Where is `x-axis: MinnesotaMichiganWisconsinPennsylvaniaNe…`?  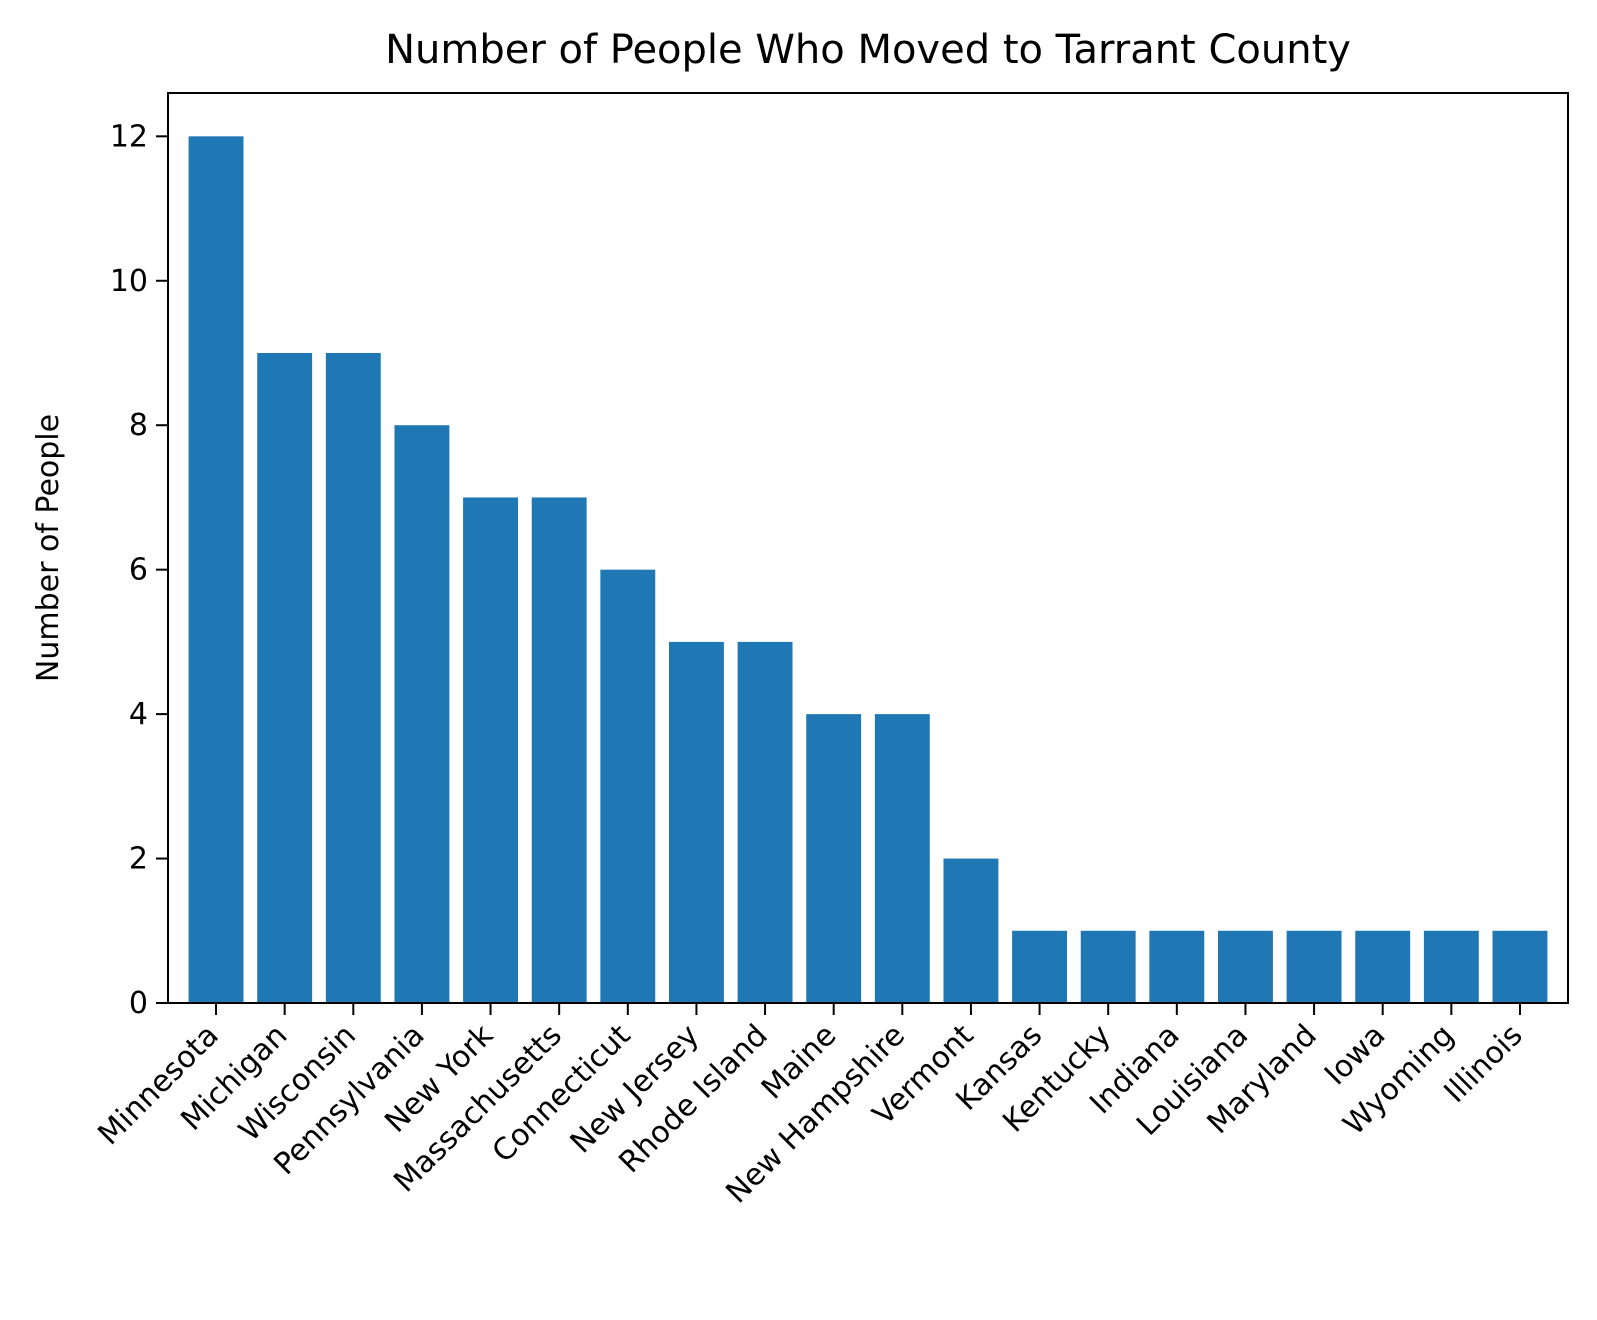 x-axis: MinnesotaMichiganWisconsinPennsylvaniaNe… is located at coordinates (810, 1106).